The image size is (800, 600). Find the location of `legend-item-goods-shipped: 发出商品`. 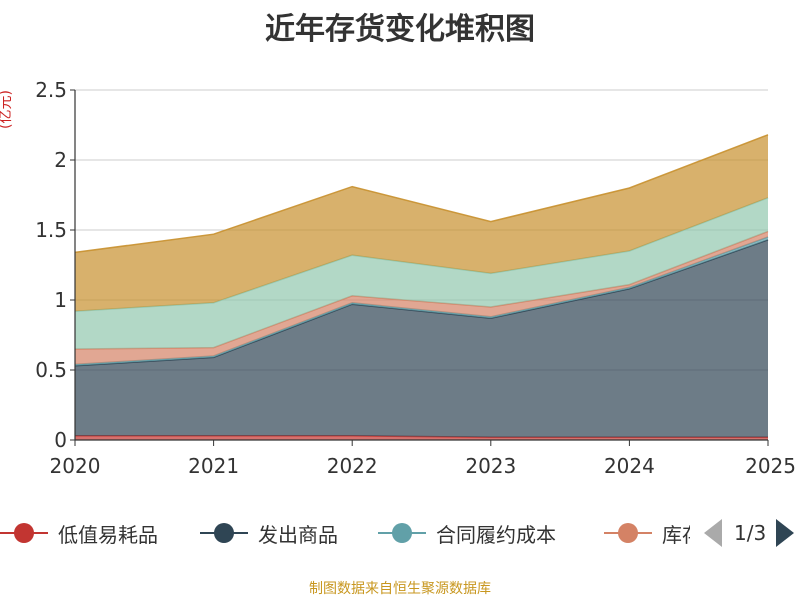

legend-item-goods-shipped: 发出商品 is located at coordinates (269, 533).